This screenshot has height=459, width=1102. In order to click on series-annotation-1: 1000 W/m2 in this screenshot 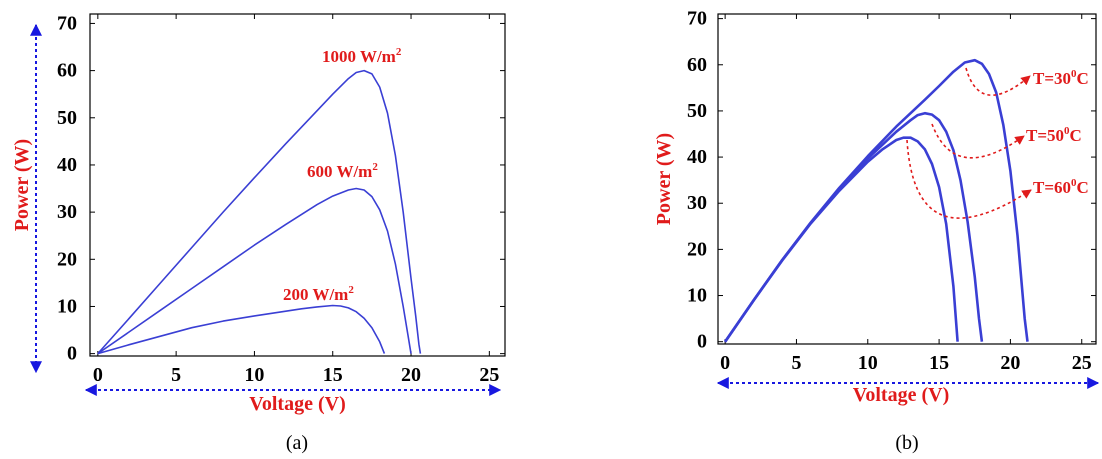, I will do `click(362, 56)`.